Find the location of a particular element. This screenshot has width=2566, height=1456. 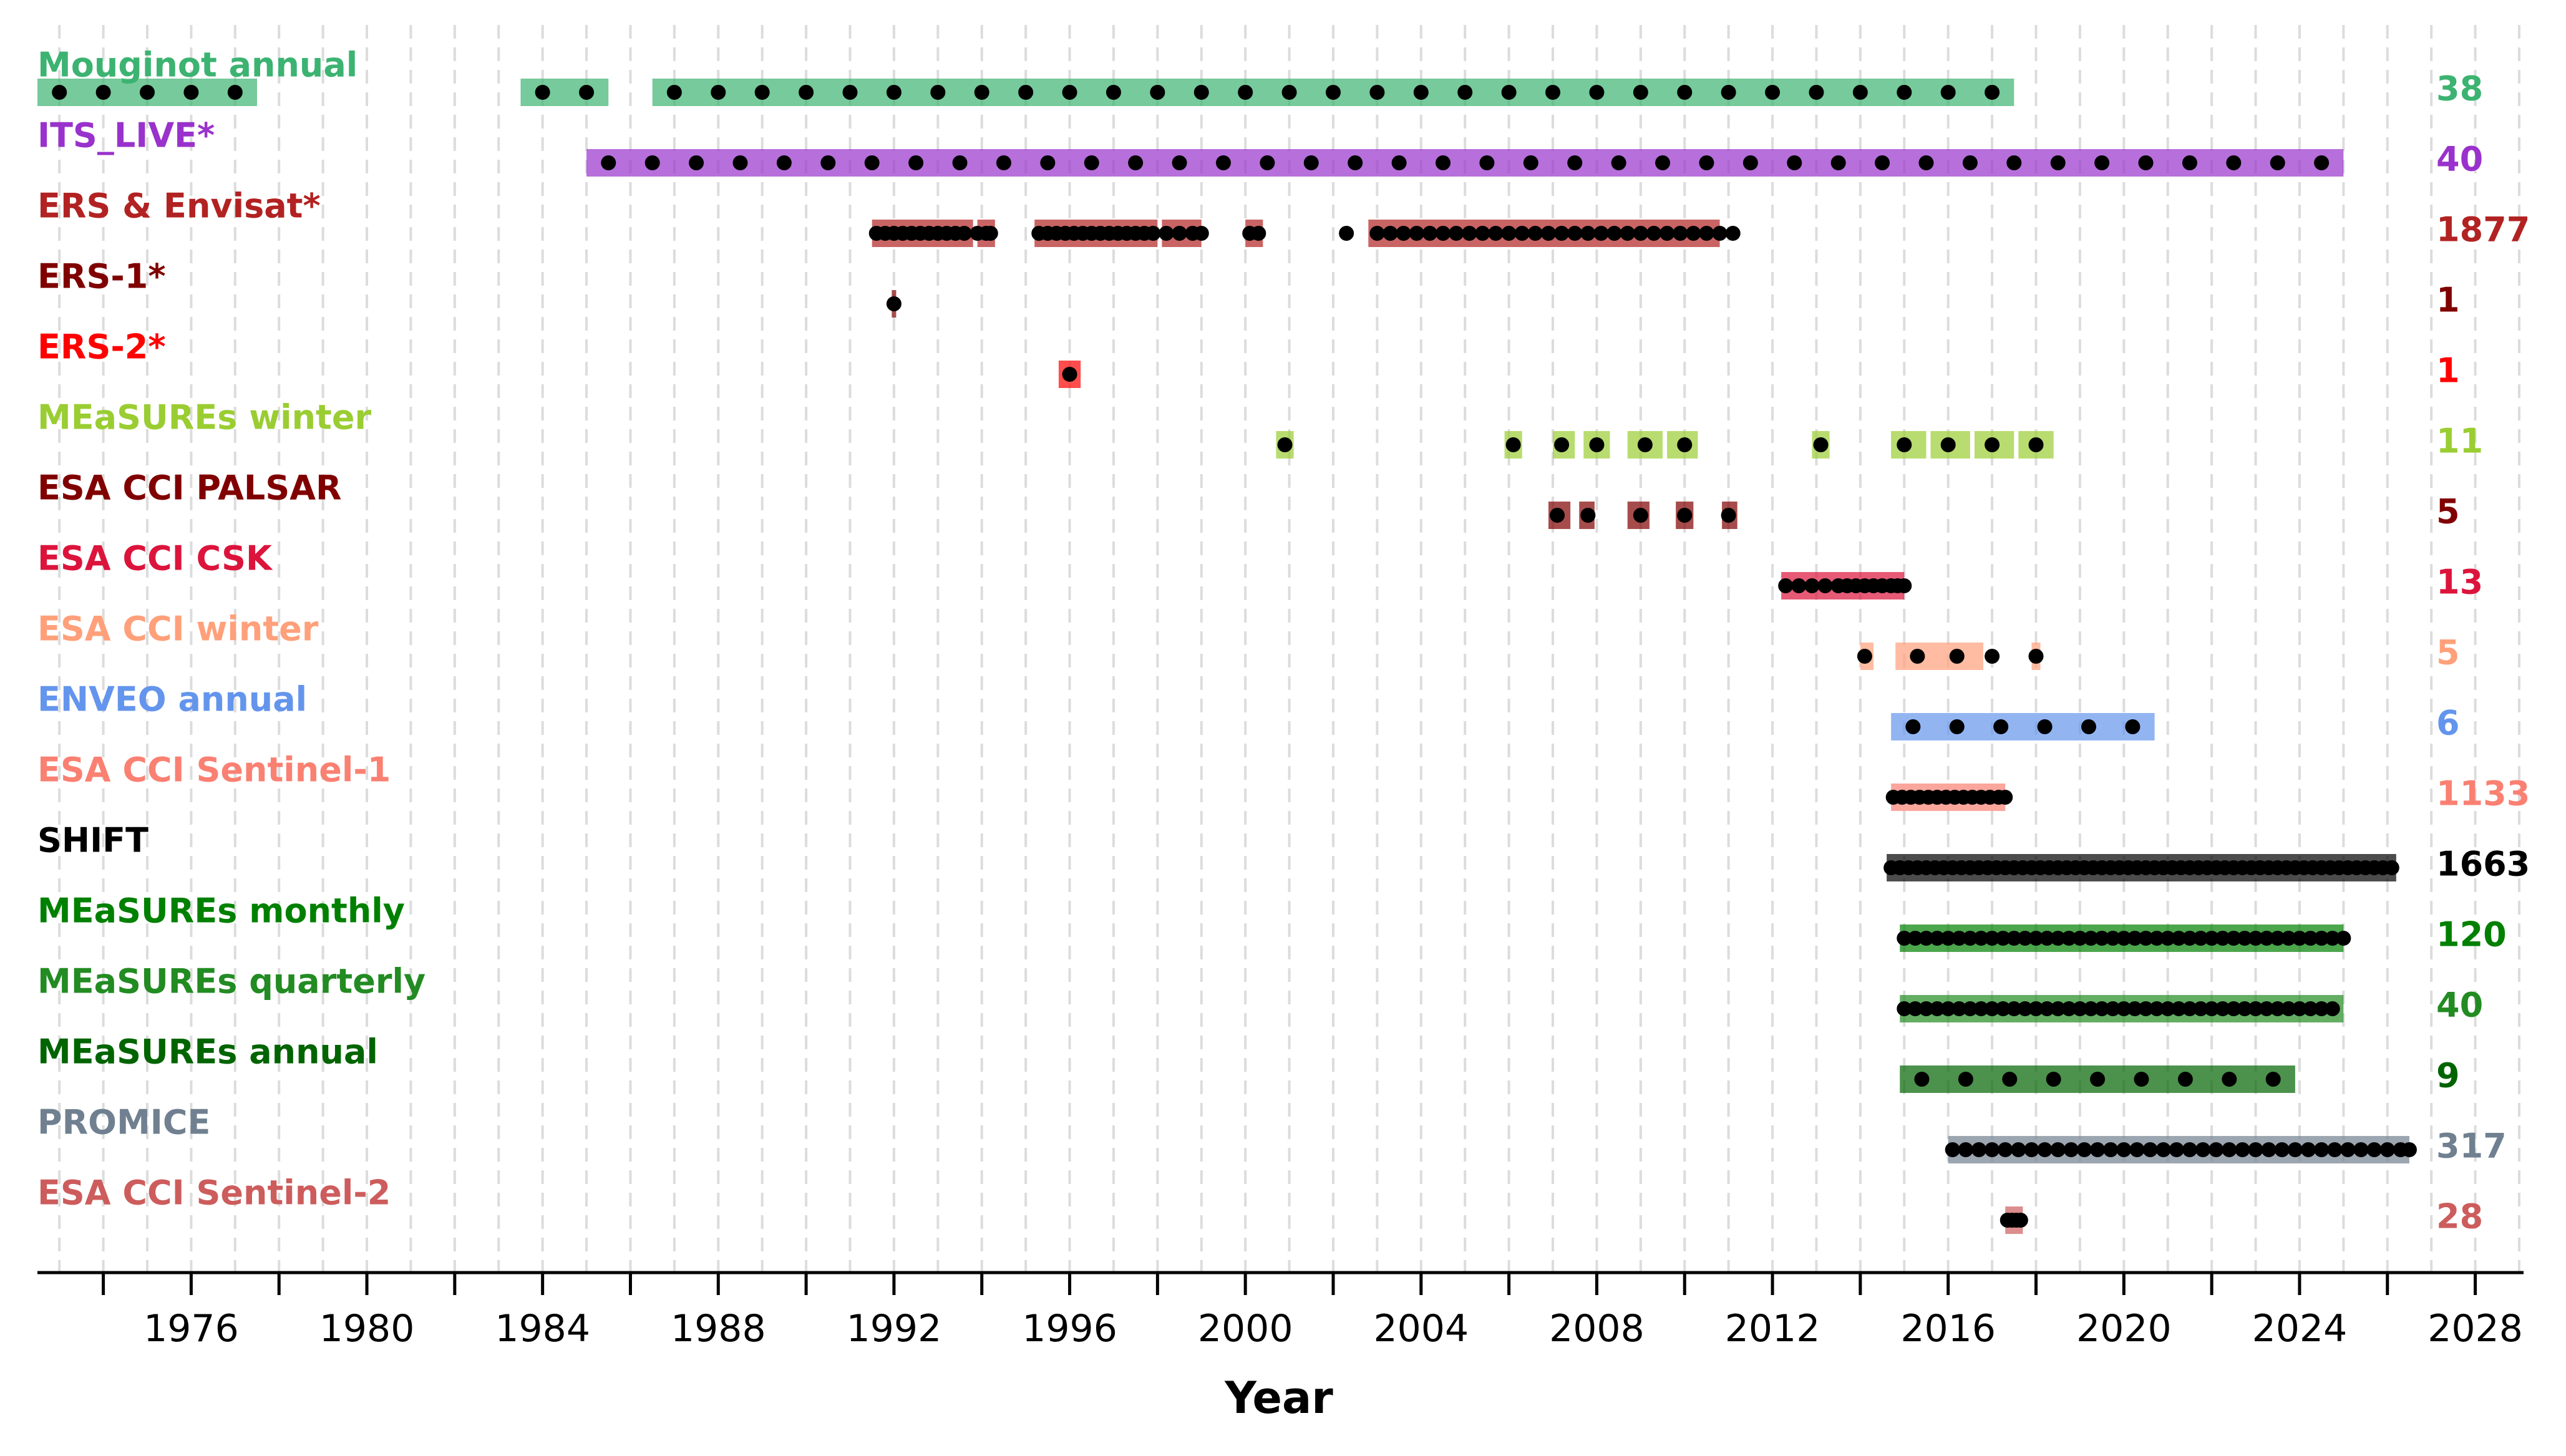

series-label: ITS_LIVE* is located at coordinates (126, 136).